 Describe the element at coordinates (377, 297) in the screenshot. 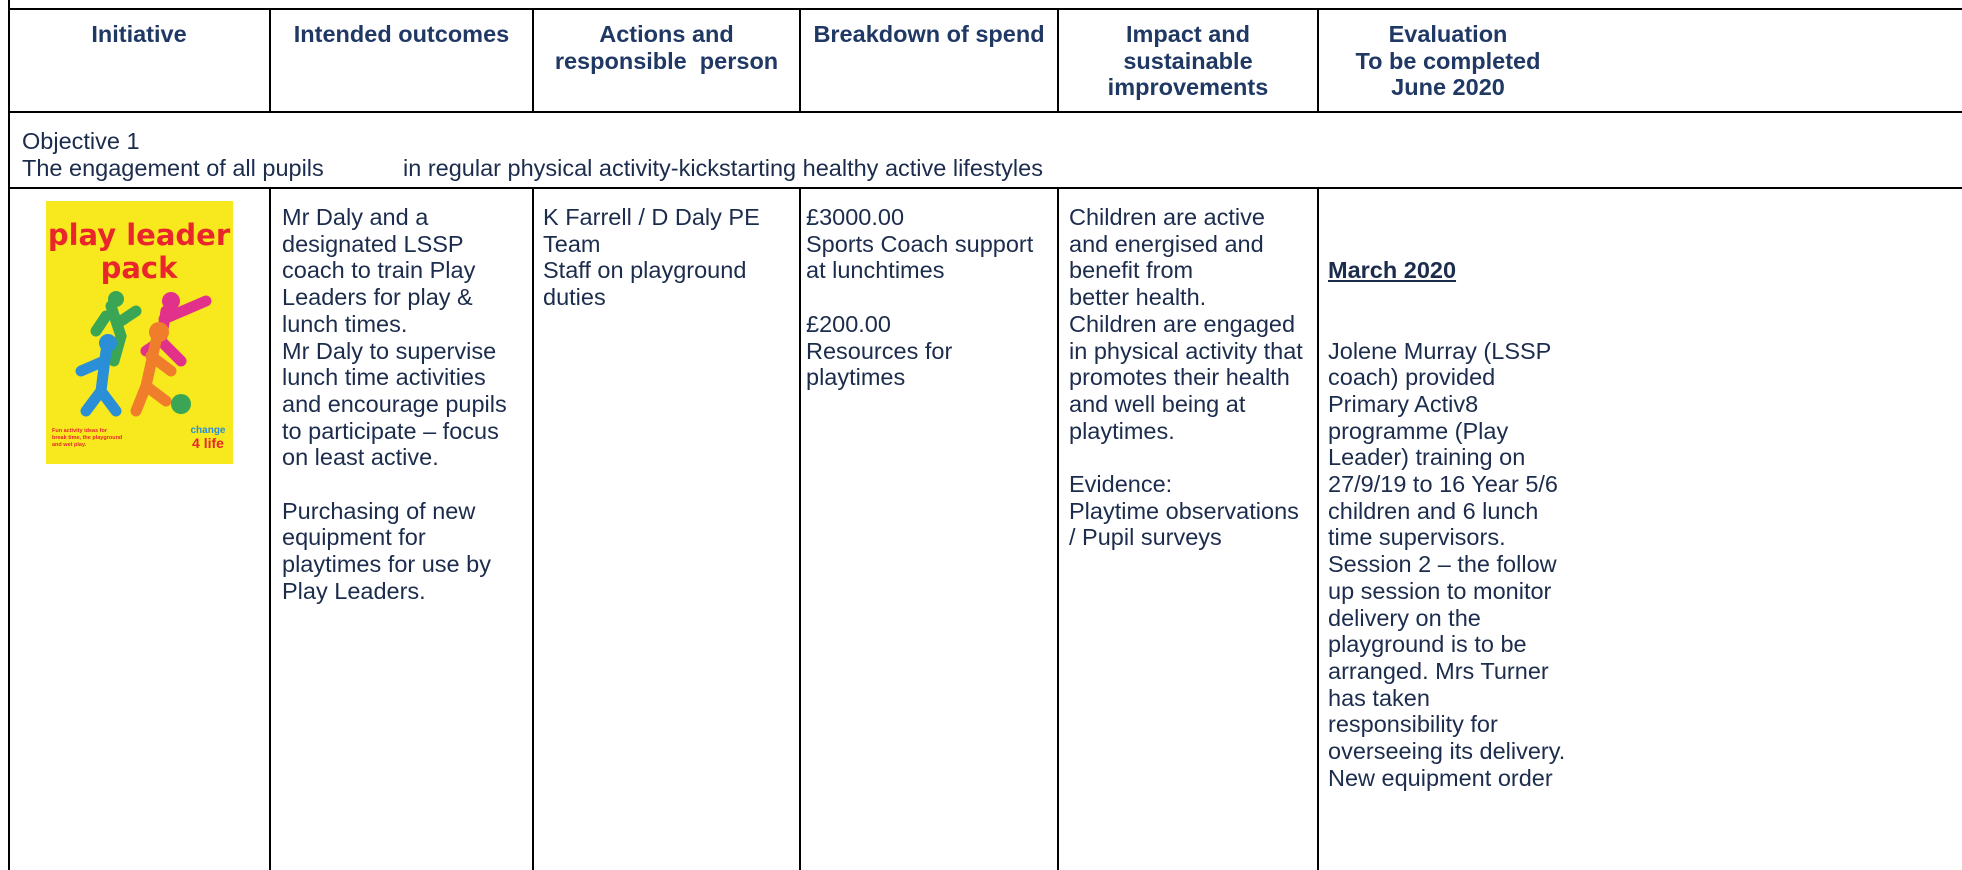

I see `text-line: Leaders for play &` at that location.